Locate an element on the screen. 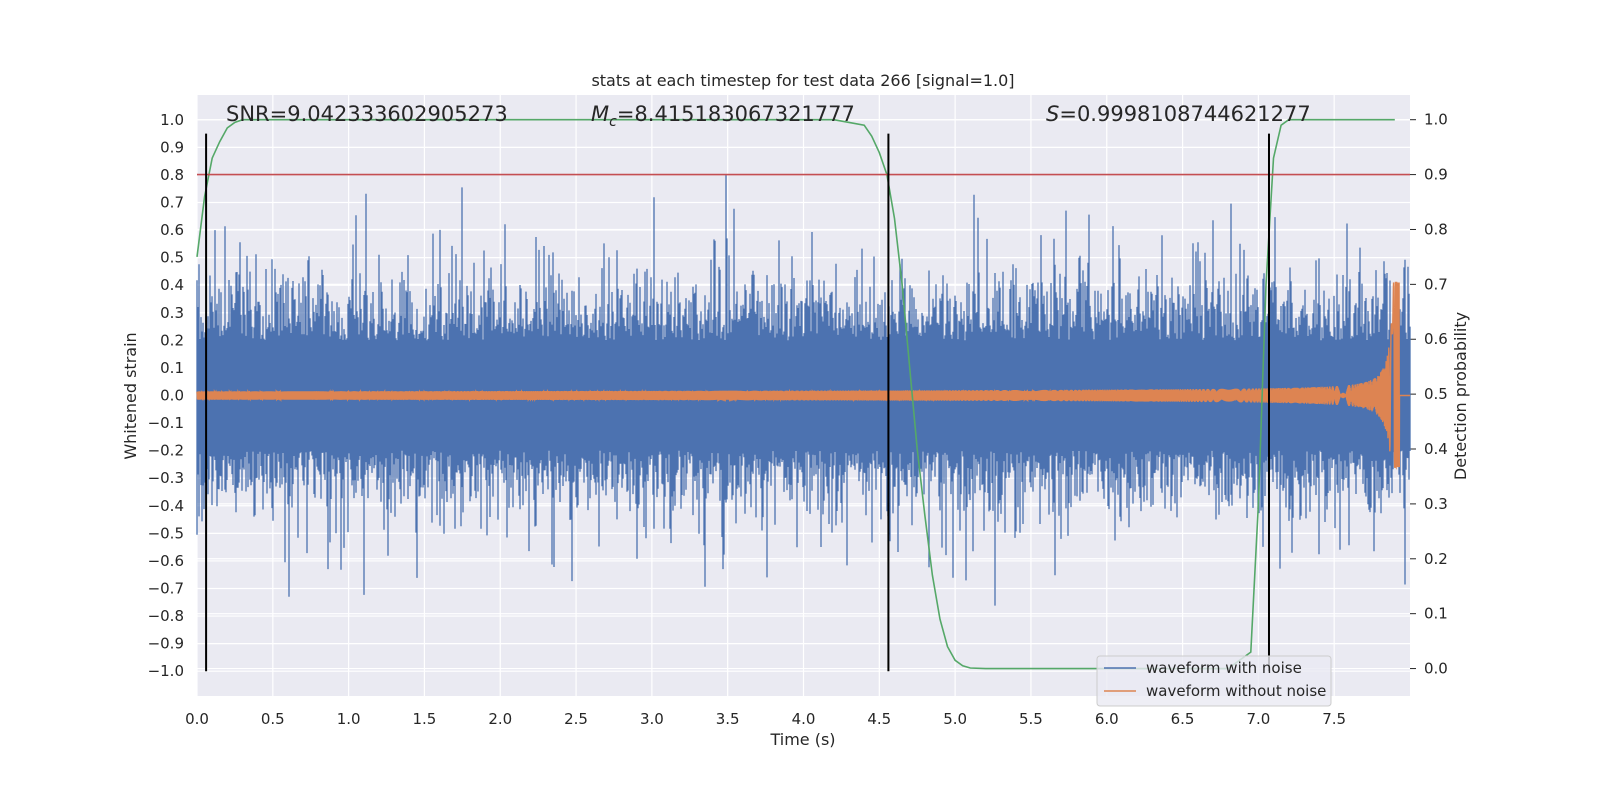 The height and width of the screenshot is (805, 1600). y-right-tick-label: 0.0 is located at coordinates (1436, 669).